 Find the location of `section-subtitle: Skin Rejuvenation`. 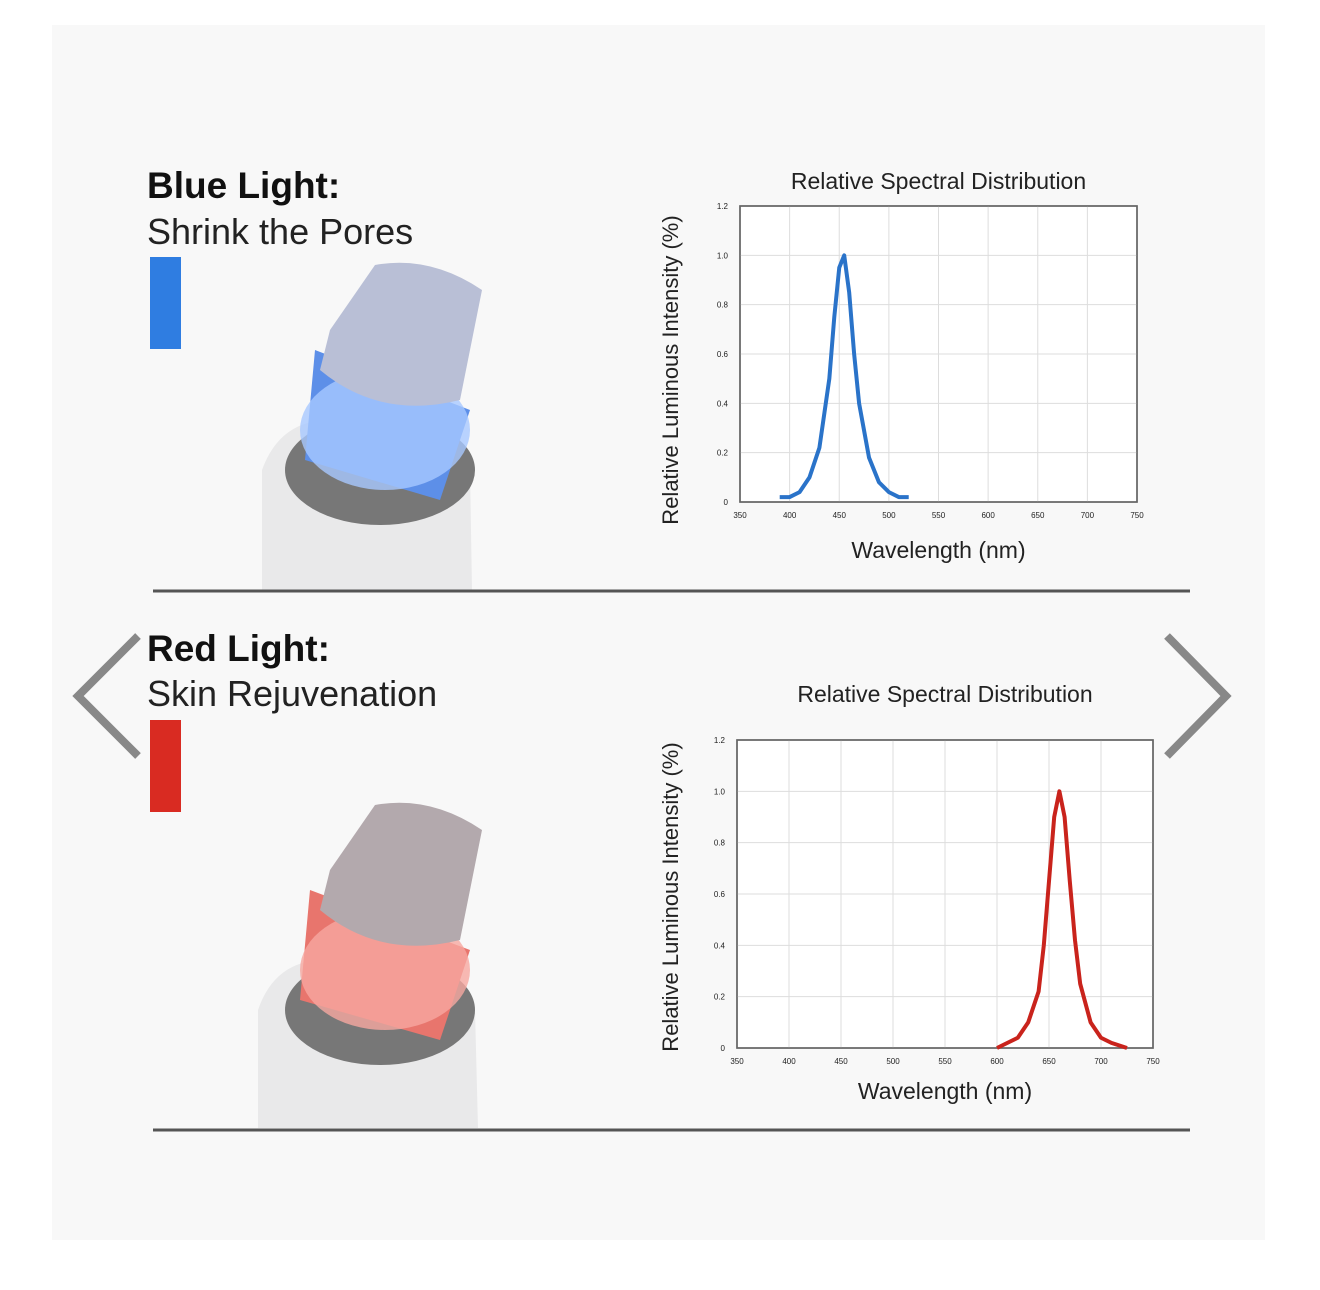

section-subtitle: Skin Rejuvenation is located at coordinates (292, 693).